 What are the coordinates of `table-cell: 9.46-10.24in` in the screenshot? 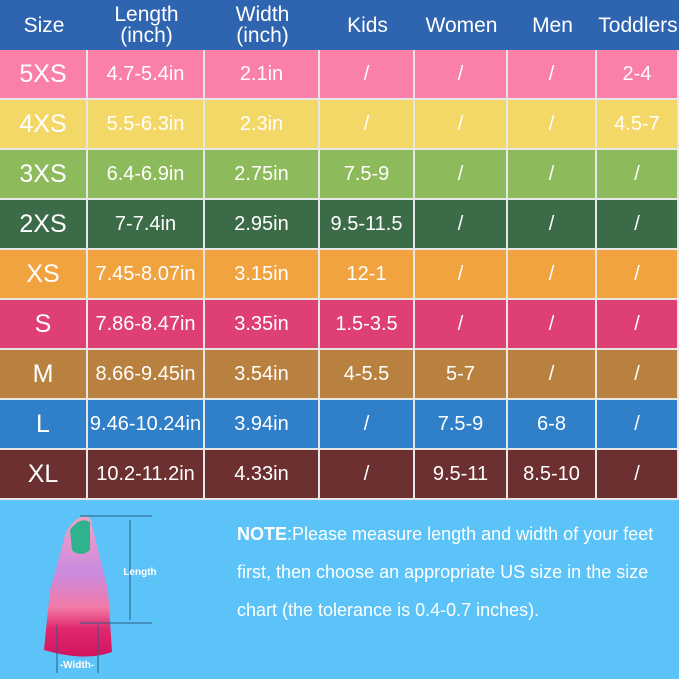 It's located at (146, 425).